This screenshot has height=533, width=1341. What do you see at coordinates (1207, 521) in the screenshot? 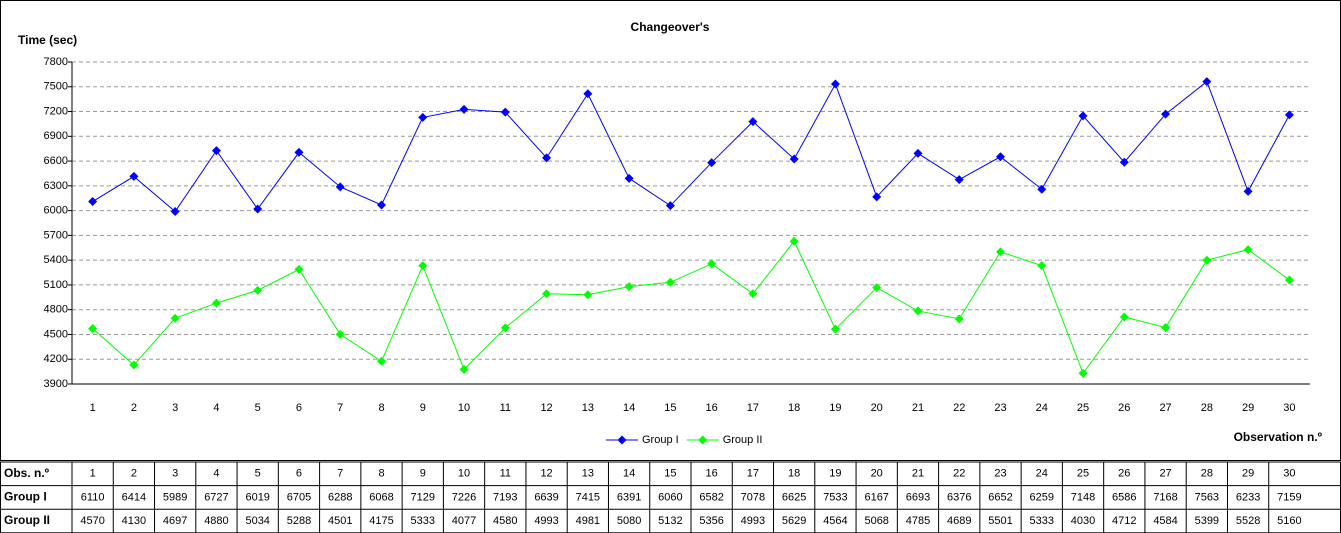
I see `table-cell: 5399` at bounding box center [1207, 521].